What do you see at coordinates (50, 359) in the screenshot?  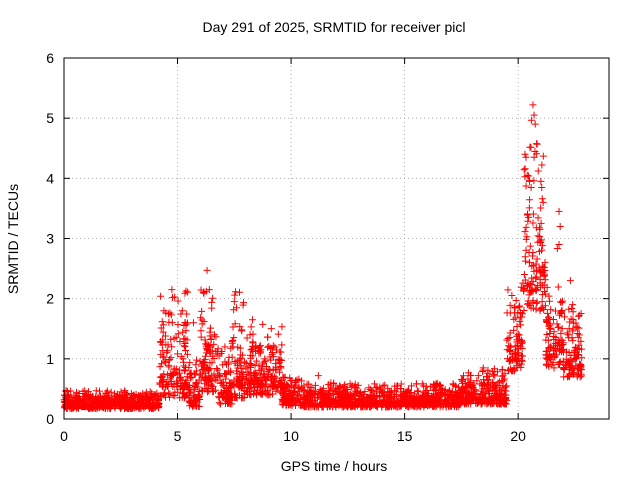 I see `y-tick-label: 1` at bounding box center [50, 359].